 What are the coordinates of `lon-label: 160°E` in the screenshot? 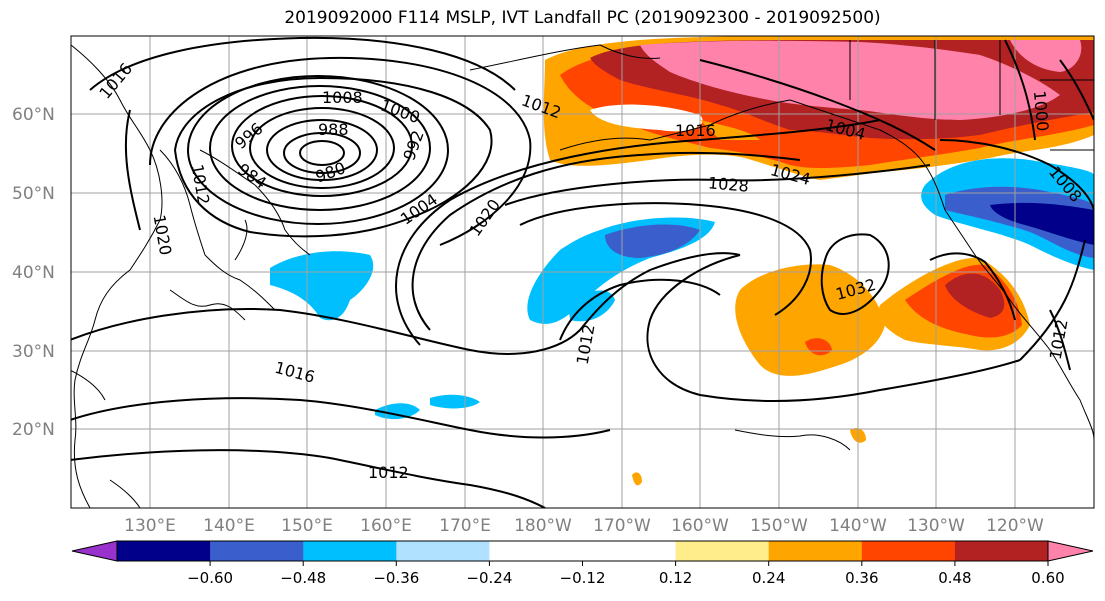 It's located at (386, 526).